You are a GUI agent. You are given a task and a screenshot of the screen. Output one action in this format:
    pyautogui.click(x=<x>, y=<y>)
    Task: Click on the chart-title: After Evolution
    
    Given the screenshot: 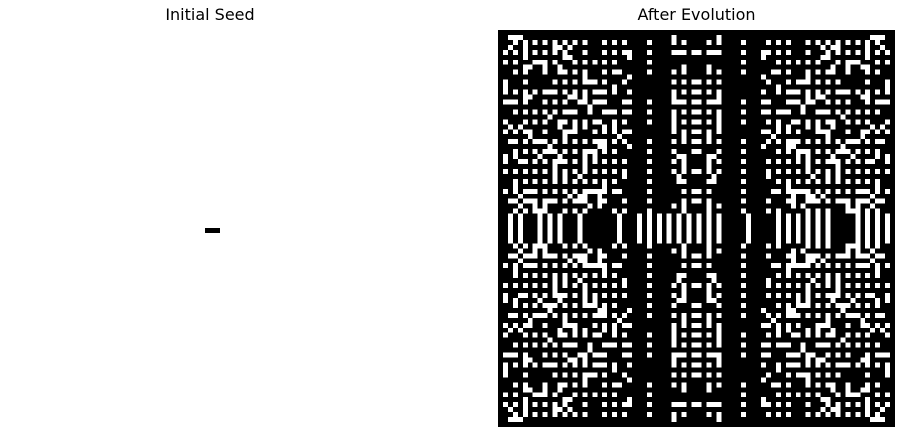 What is the action you would take?
    pyautogui.click(x=696, y=14)
    